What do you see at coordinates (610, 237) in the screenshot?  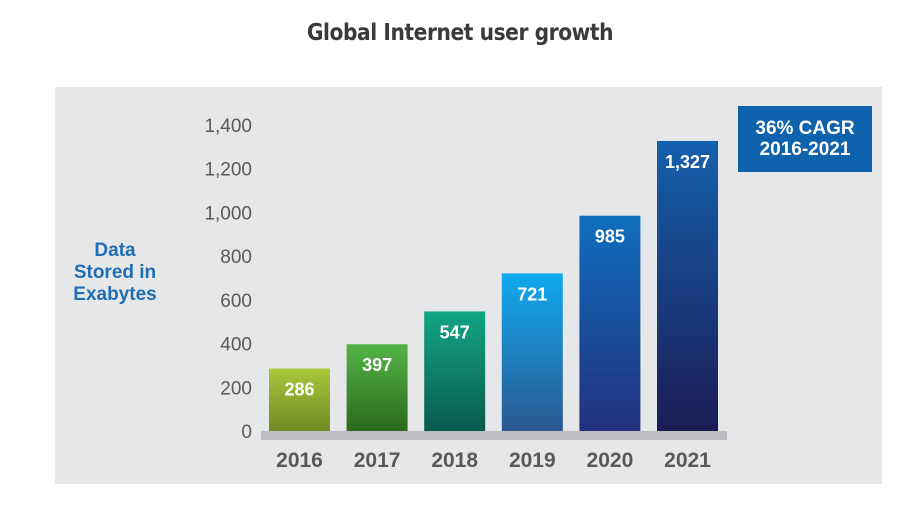 I see `bar-value-label: 985` at bounding box center [610, 237].